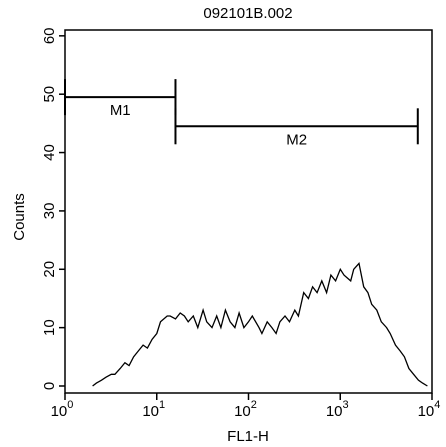 Image resolution: width=446 pixels, height=447 pixels. Describe the element at coordinates (70, 405) in the screenshot. I see `x-tick-exponent: 0` at that location.